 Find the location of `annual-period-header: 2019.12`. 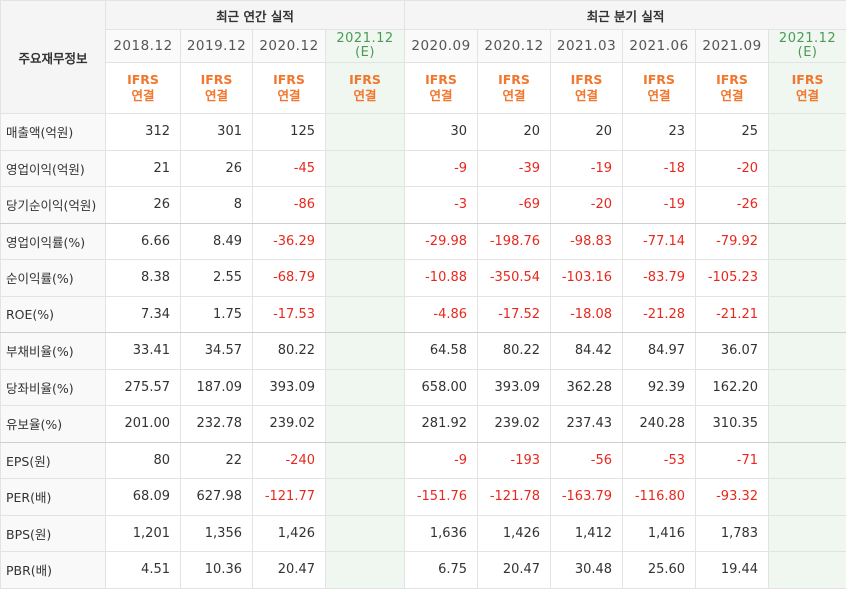

annual-period-header: 2019.12 is located at coordinates (217, 46).